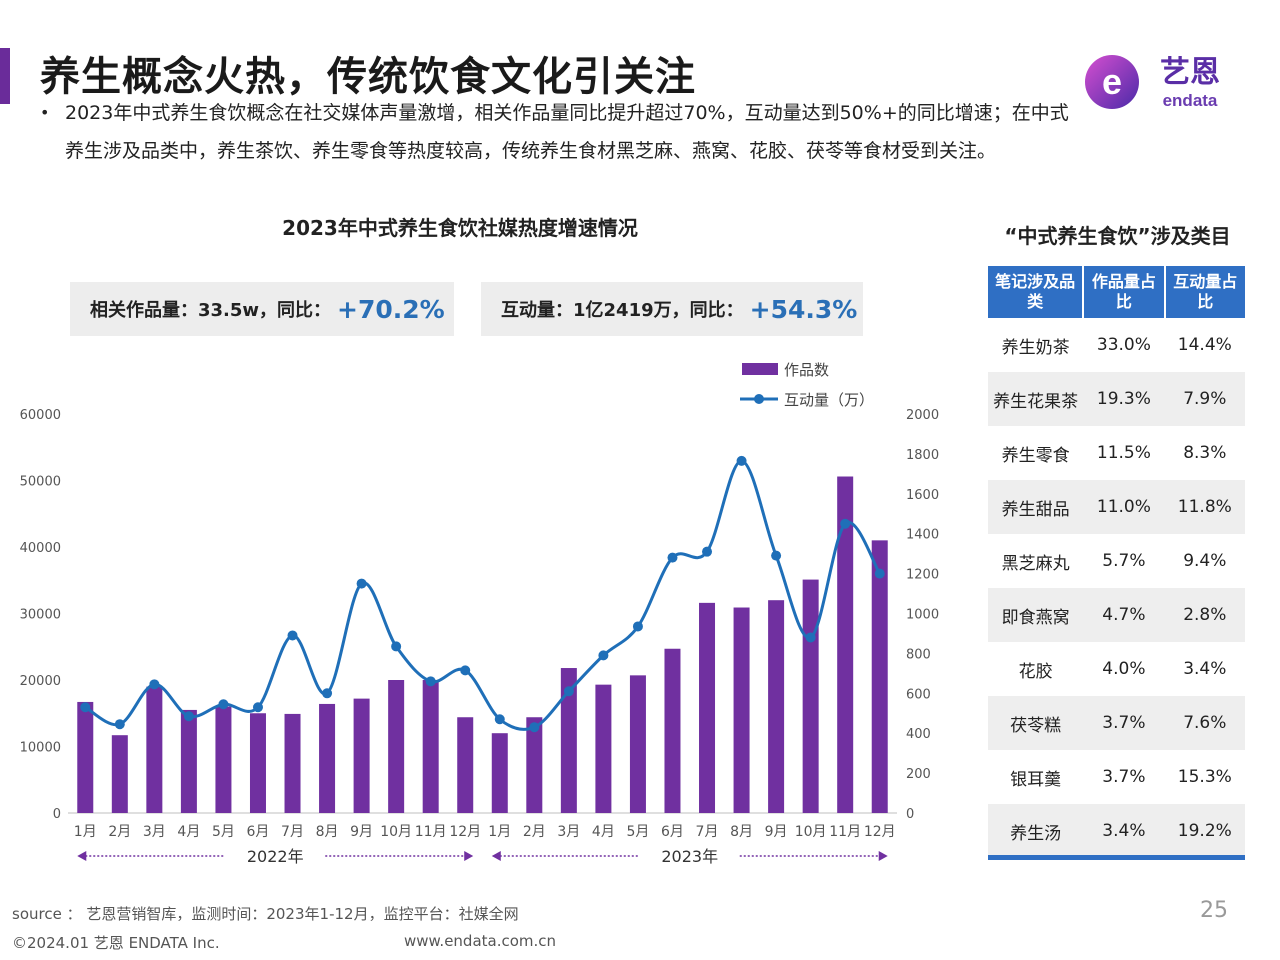 Image resolution: width=1280 pixels, height=960 pixels. What do you see at coordinates (5, 76) in the screenshot?
I see `title-accent-bar` at bounding box center [5, 76].